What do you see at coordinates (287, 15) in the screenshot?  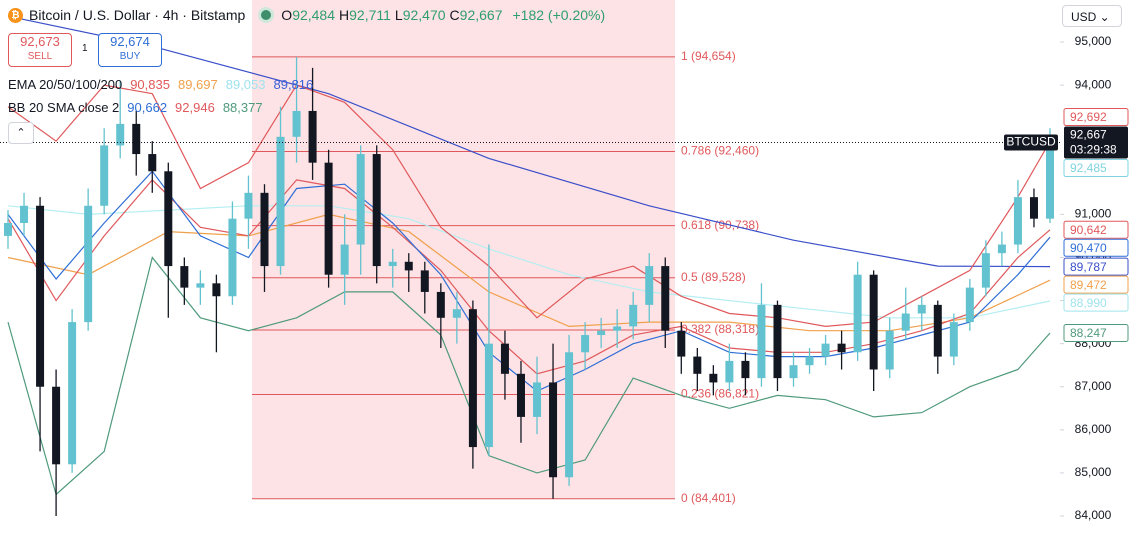 I see `ohlc-key: O` at bounding box center [287, 15].